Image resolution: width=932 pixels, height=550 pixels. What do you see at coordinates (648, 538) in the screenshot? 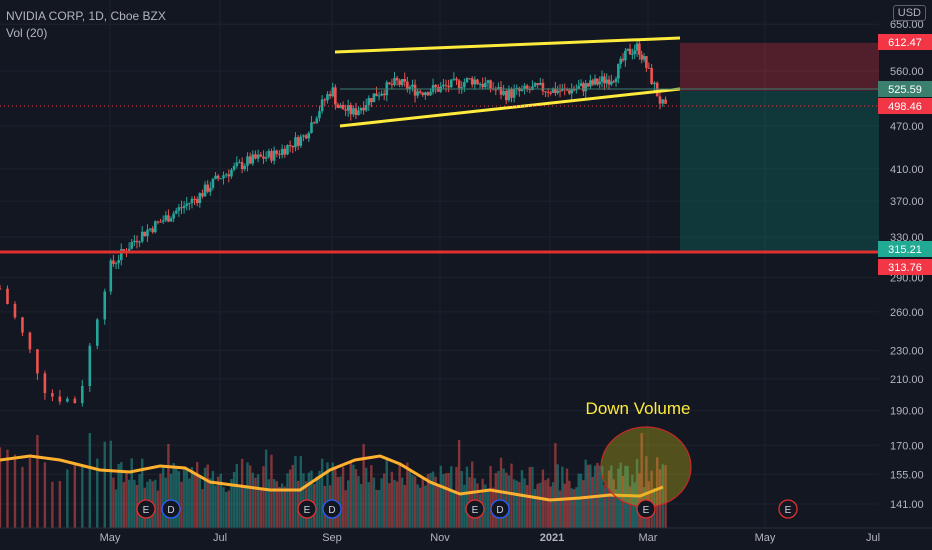
I see `time-tick-label: Mar` at bounding box center [648, 538].